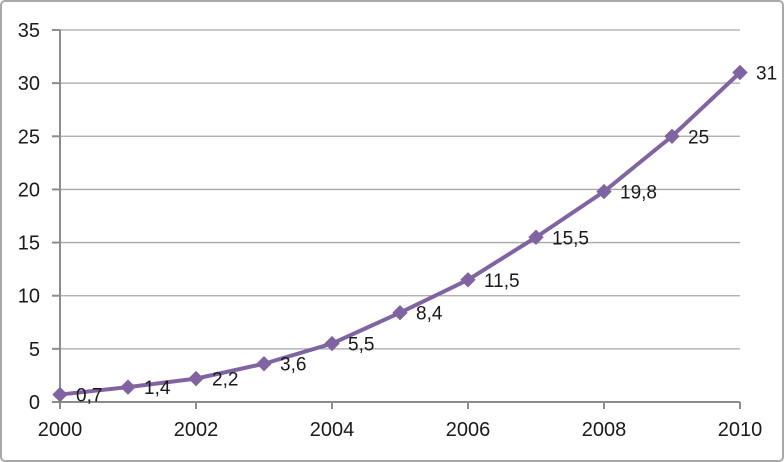 The width and height of the screenshot is (784, 462). I want to click on y-tick-label: 20, so click(29, 190).